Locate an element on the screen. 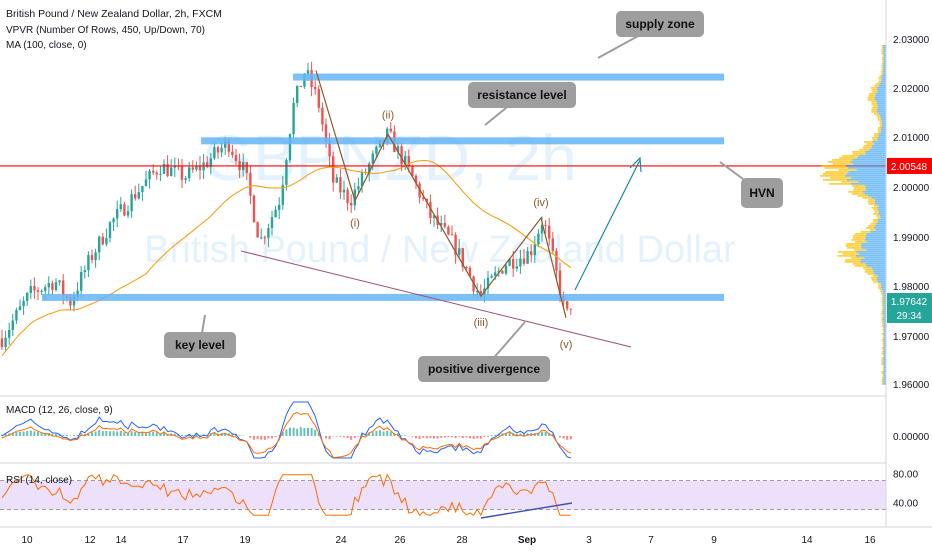 This screenshot has height=555, width=932. wave-label: (i) is located at coordinates (355, 224).